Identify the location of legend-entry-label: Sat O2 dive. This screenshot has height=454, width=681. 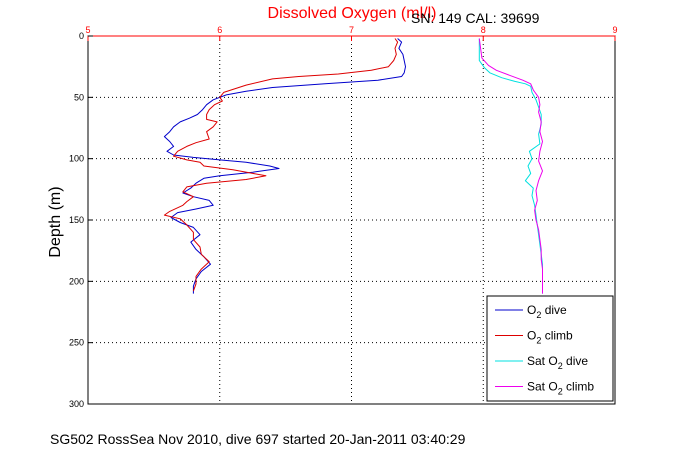
(557, 362).